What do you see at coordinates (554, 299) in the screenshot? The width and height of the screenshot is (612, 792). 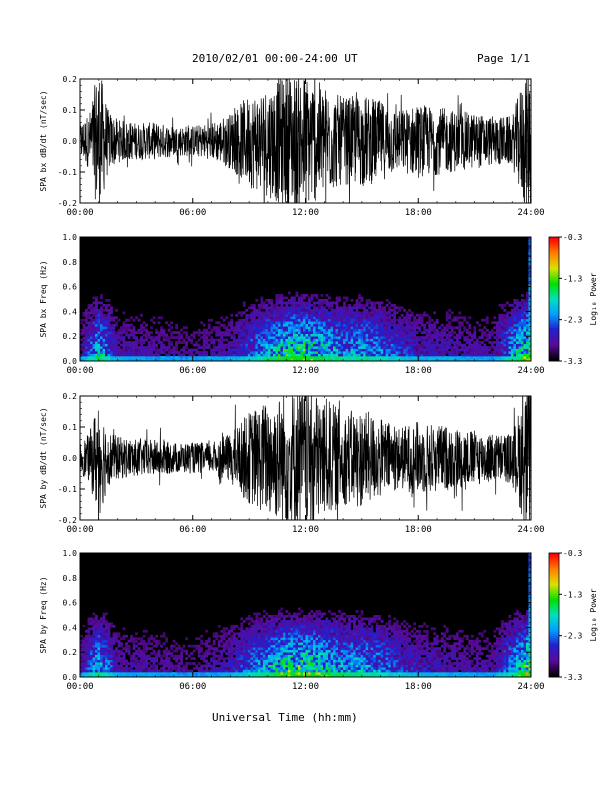 I see `colorbar-frame` at bounding box center [554, 299].